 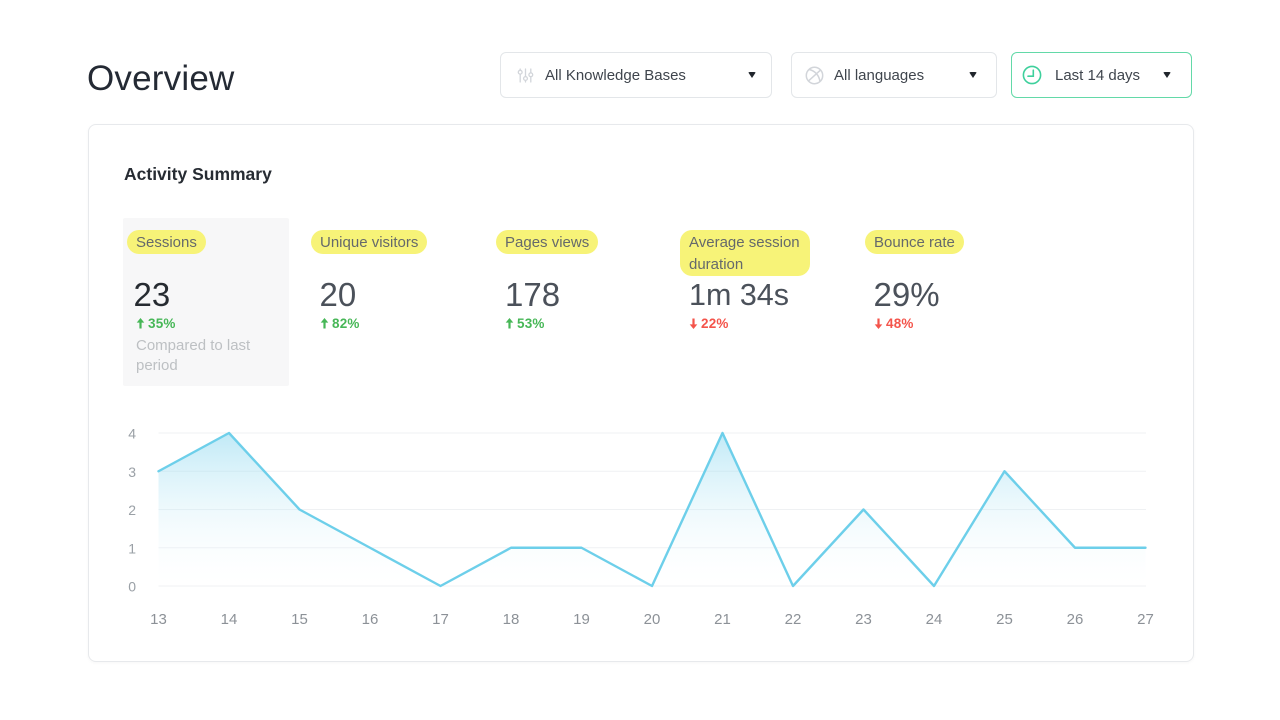 What do you see at coordinates (229, 619) in the screenshot?
I see `svg-text: 14` at bounding box center [229, 619].